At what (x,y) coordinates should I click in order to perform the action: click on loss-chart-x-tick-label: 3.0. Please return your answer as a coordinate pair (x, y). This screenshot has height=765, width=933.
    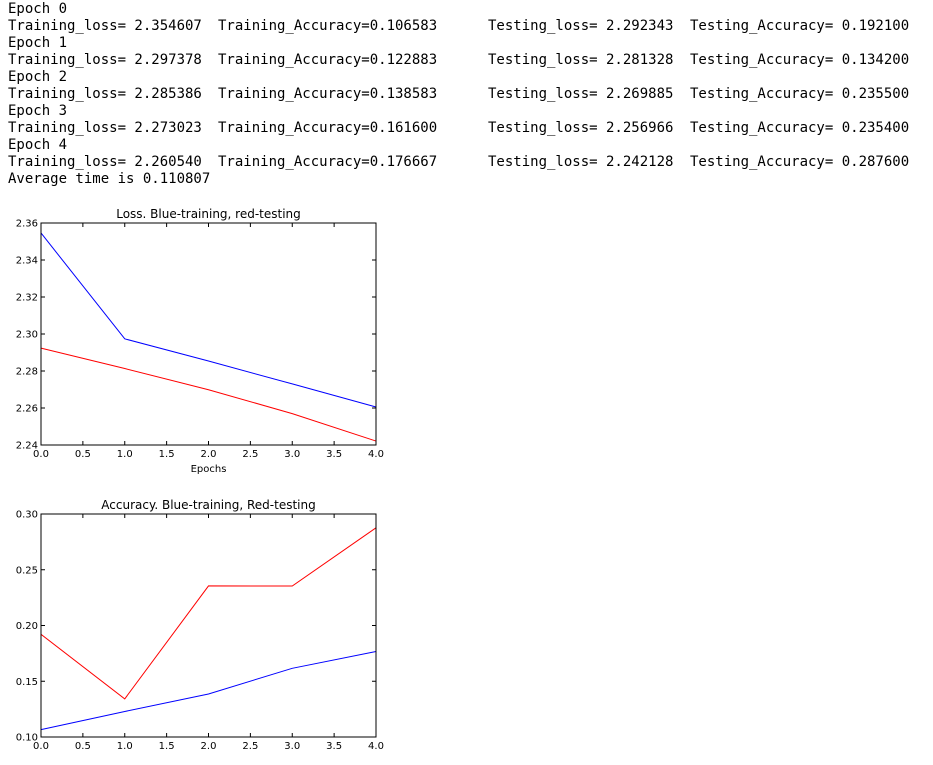
    Looking at the image, I should click on (292, 454).